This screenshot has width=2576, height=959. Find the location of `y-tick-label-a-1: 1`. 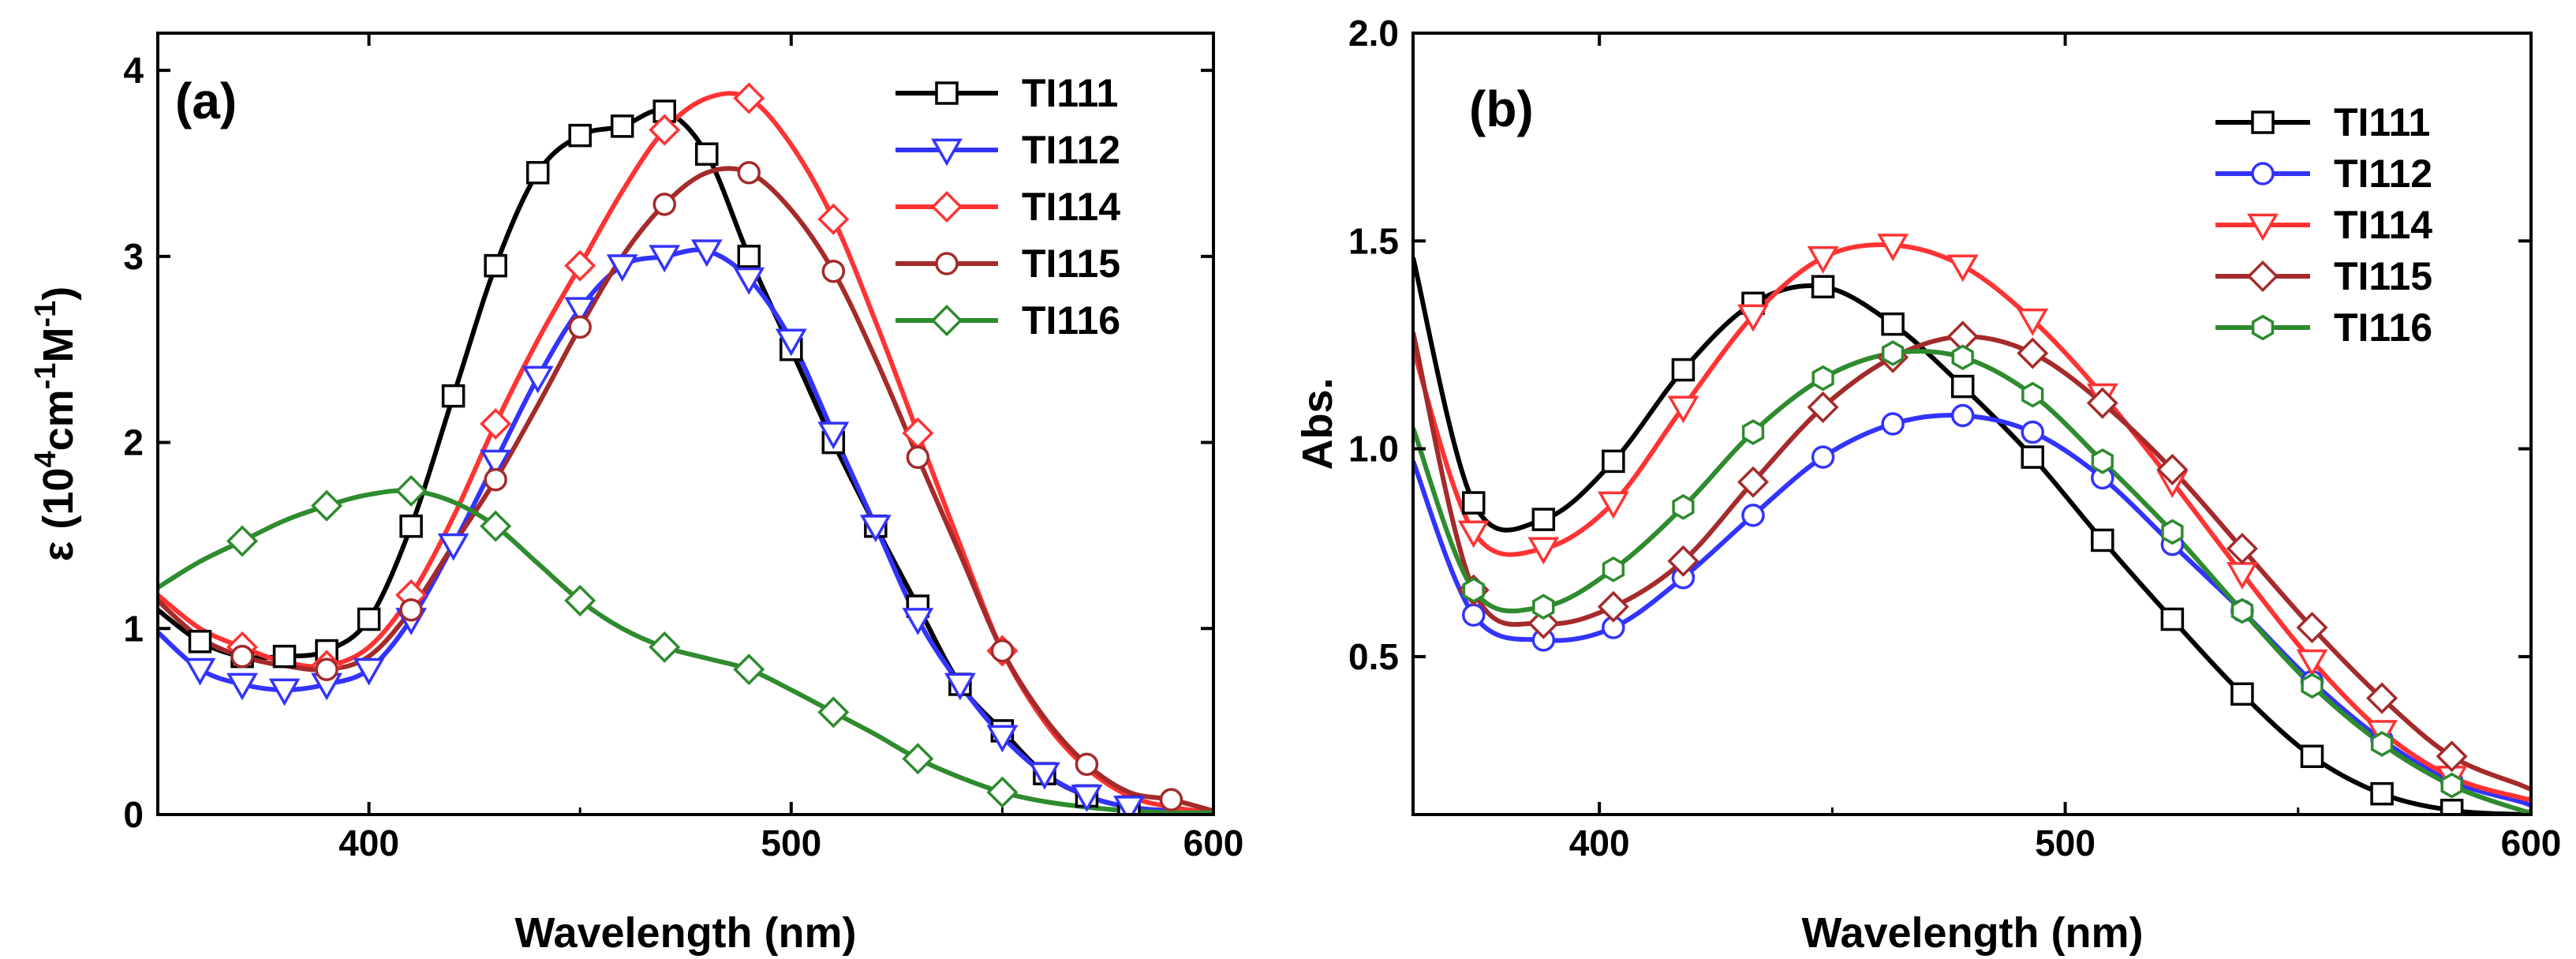

y-tick-label-a-1: 1 is located at coordinates (133, 628).